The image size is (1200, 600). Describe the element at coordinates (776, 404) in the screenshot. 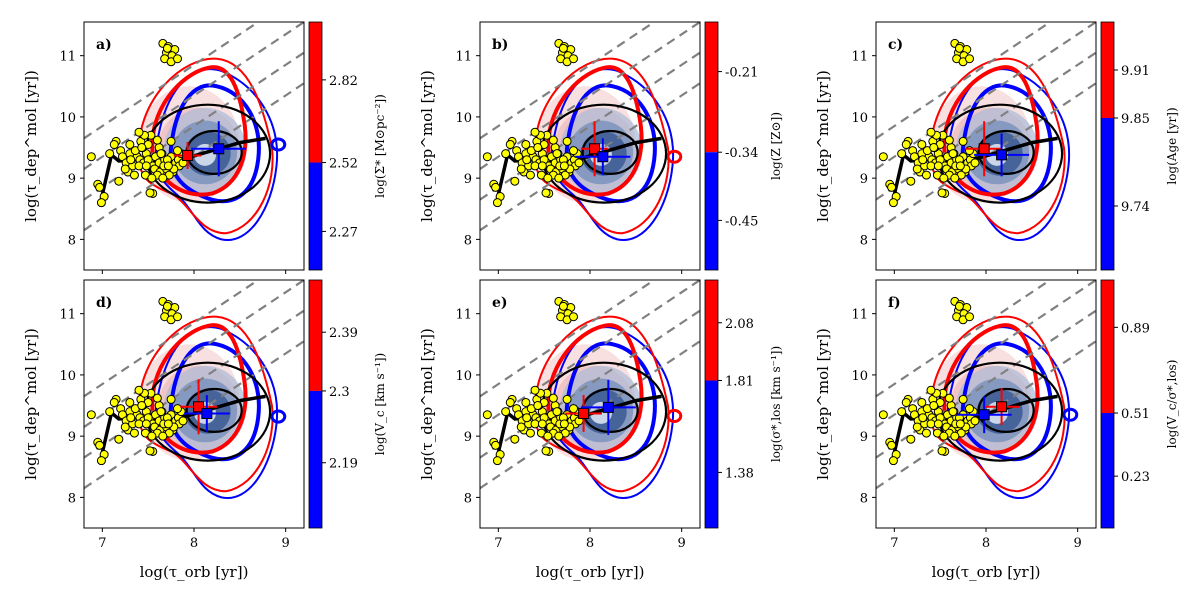

I see `colorbar-label: log(σ*,los [km s⁻¹])` at that location.